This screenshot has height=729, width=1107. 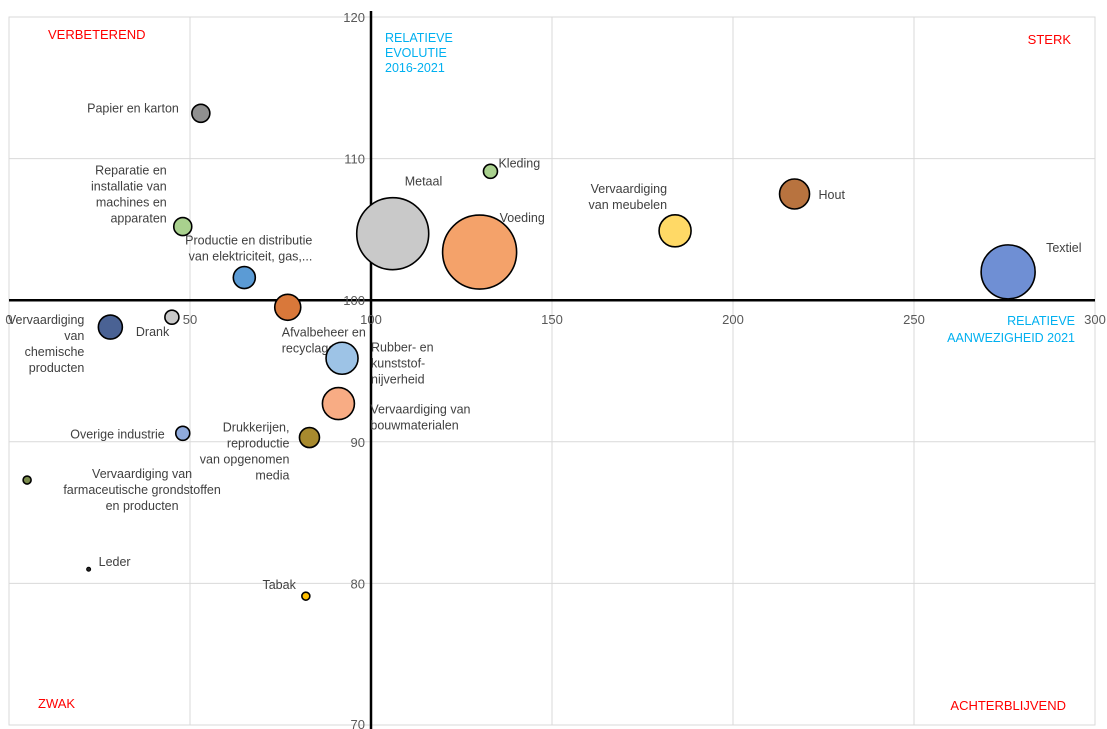 I want to click on bubble-label: Leder, so click(x=115, y=562).